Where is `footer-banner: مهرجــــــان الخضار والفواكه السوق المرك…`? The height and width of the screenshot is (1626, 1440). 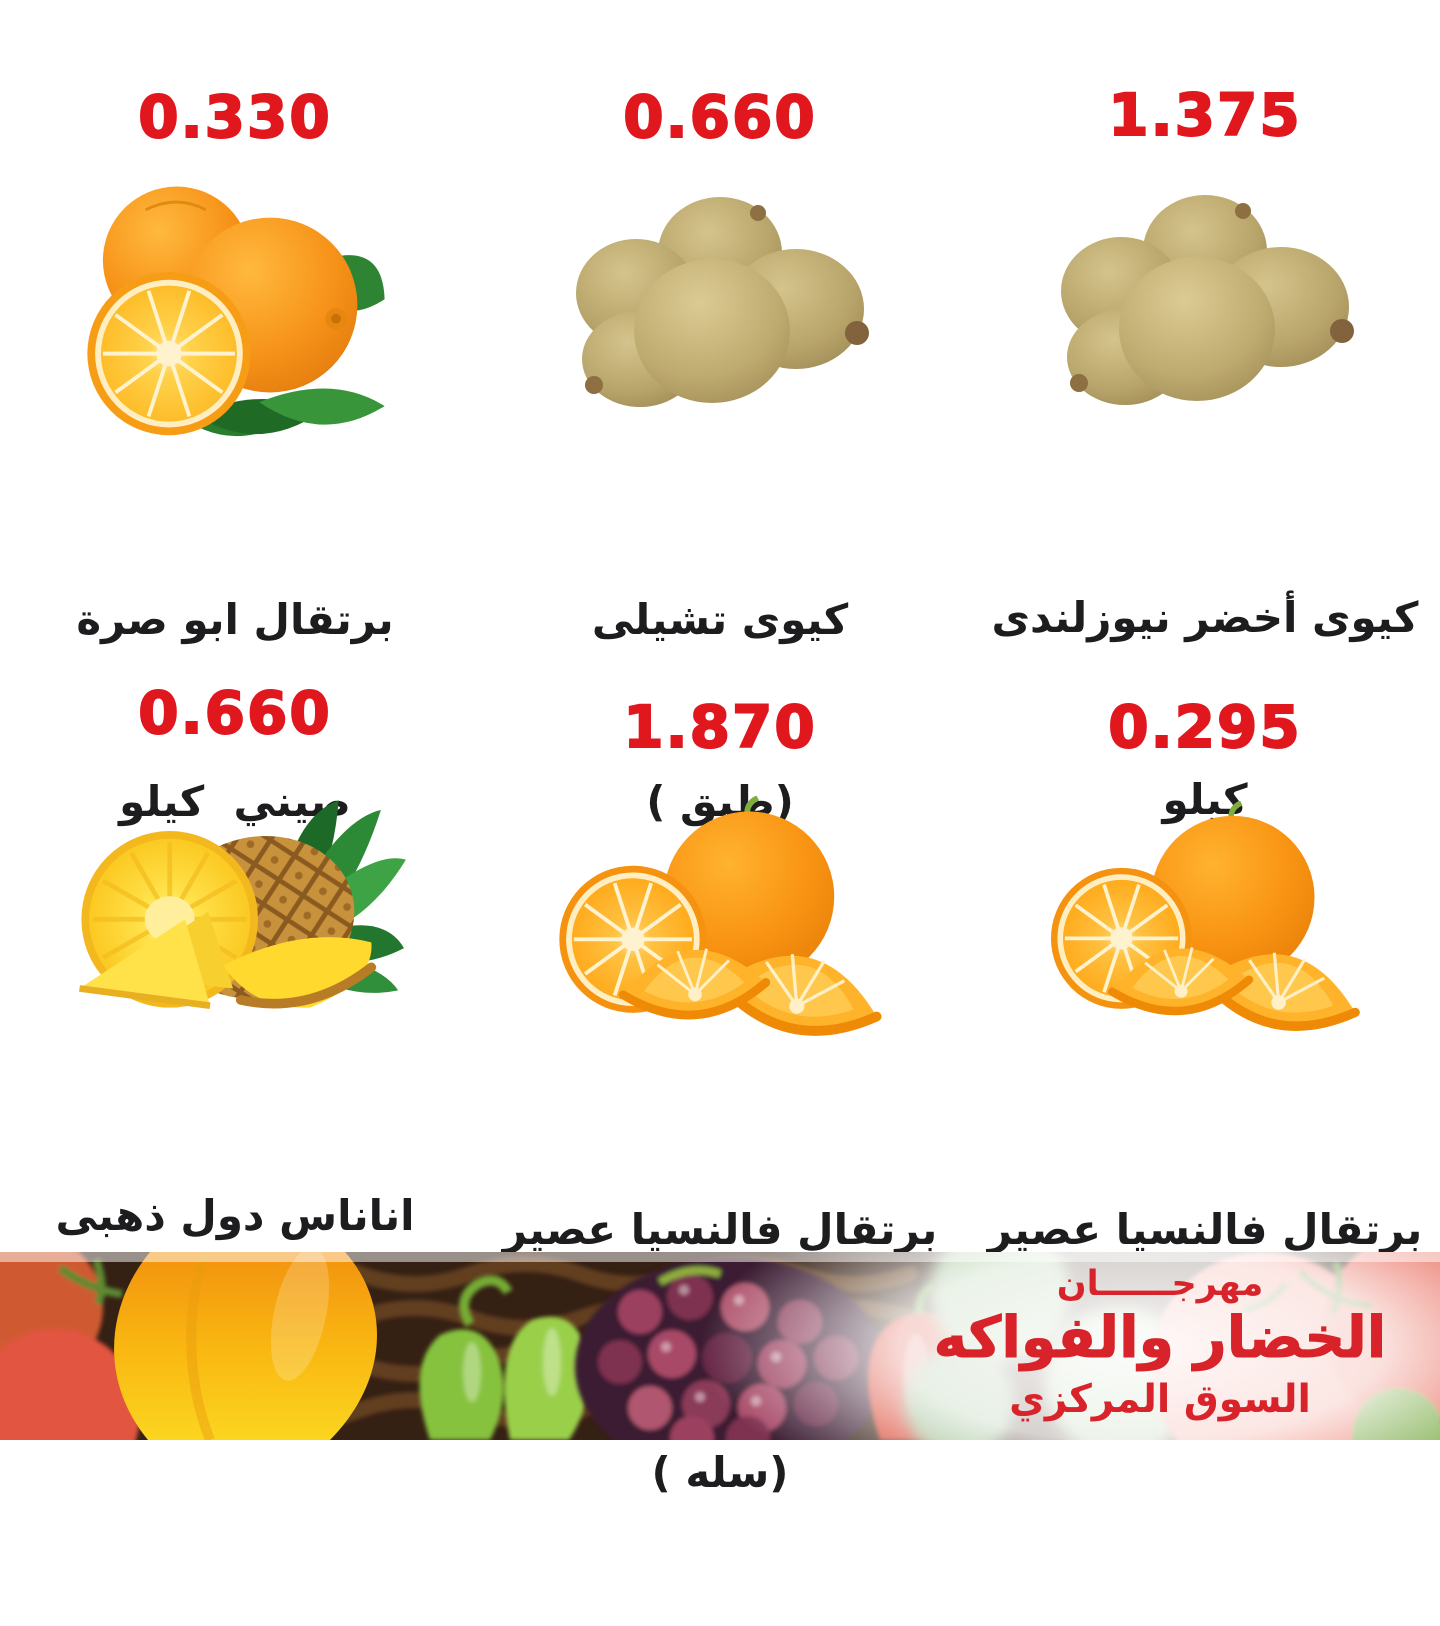 footer-banner: مهرجــــــان الخضار والفواكه السوق المرك… is located at coordinates (720, 1346).